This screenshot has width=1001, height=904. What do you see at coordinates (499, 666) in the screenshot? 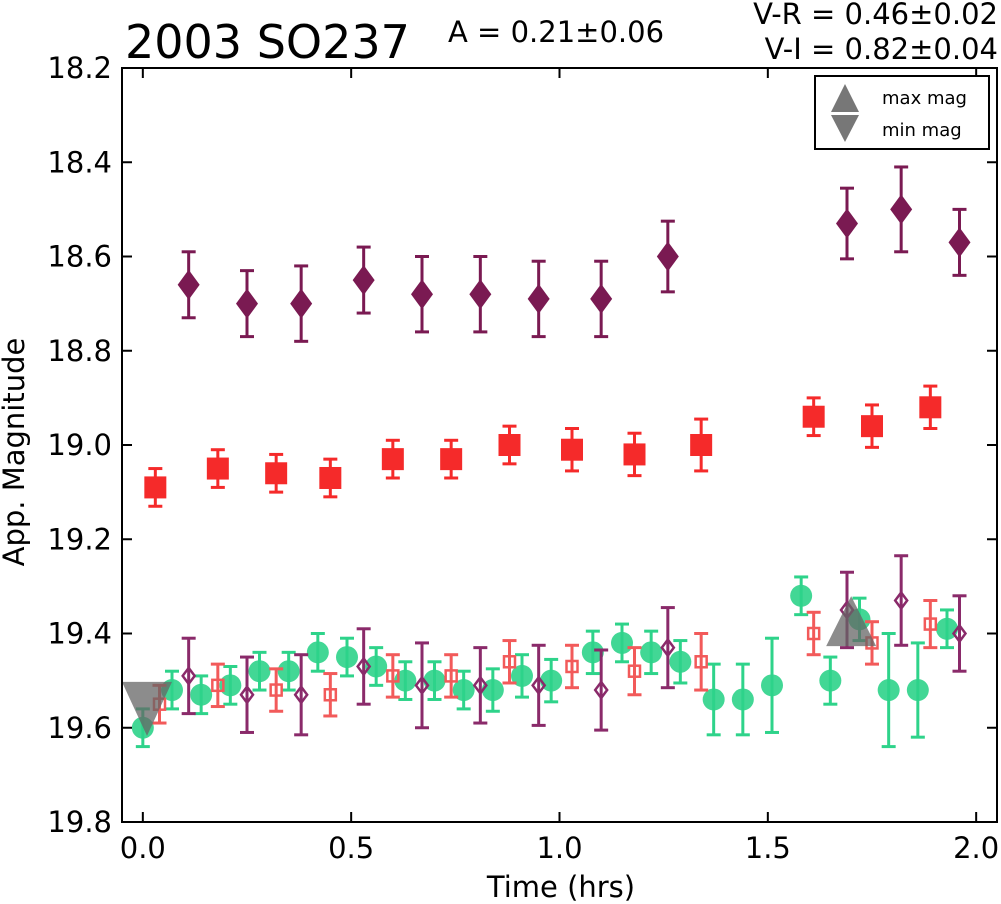
I see `extreme-markers` at bounding box center [499, 666].